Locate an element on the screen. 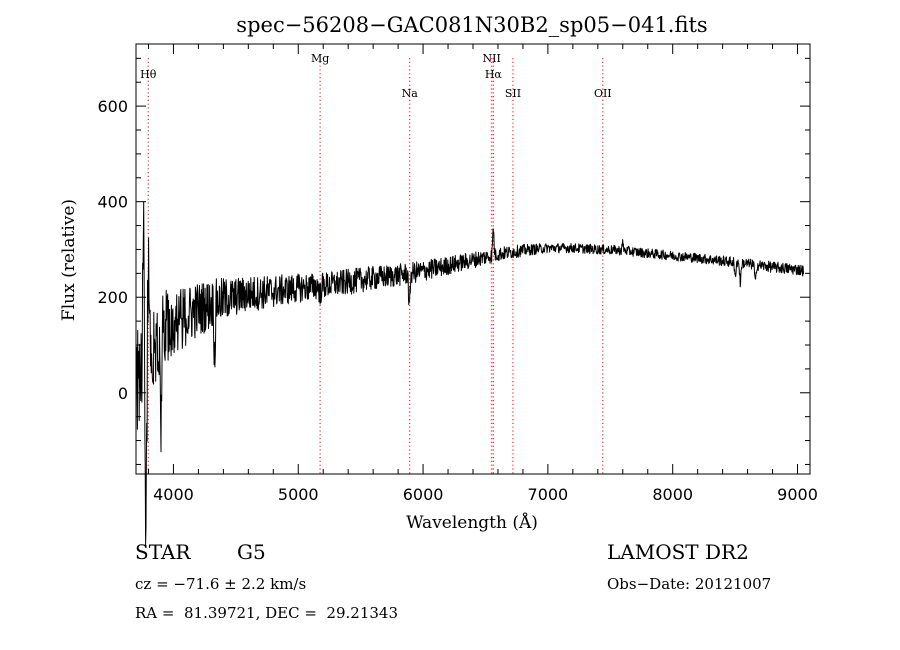  survey-name: LAMOST DR2 is located at coordinates (678, 552).